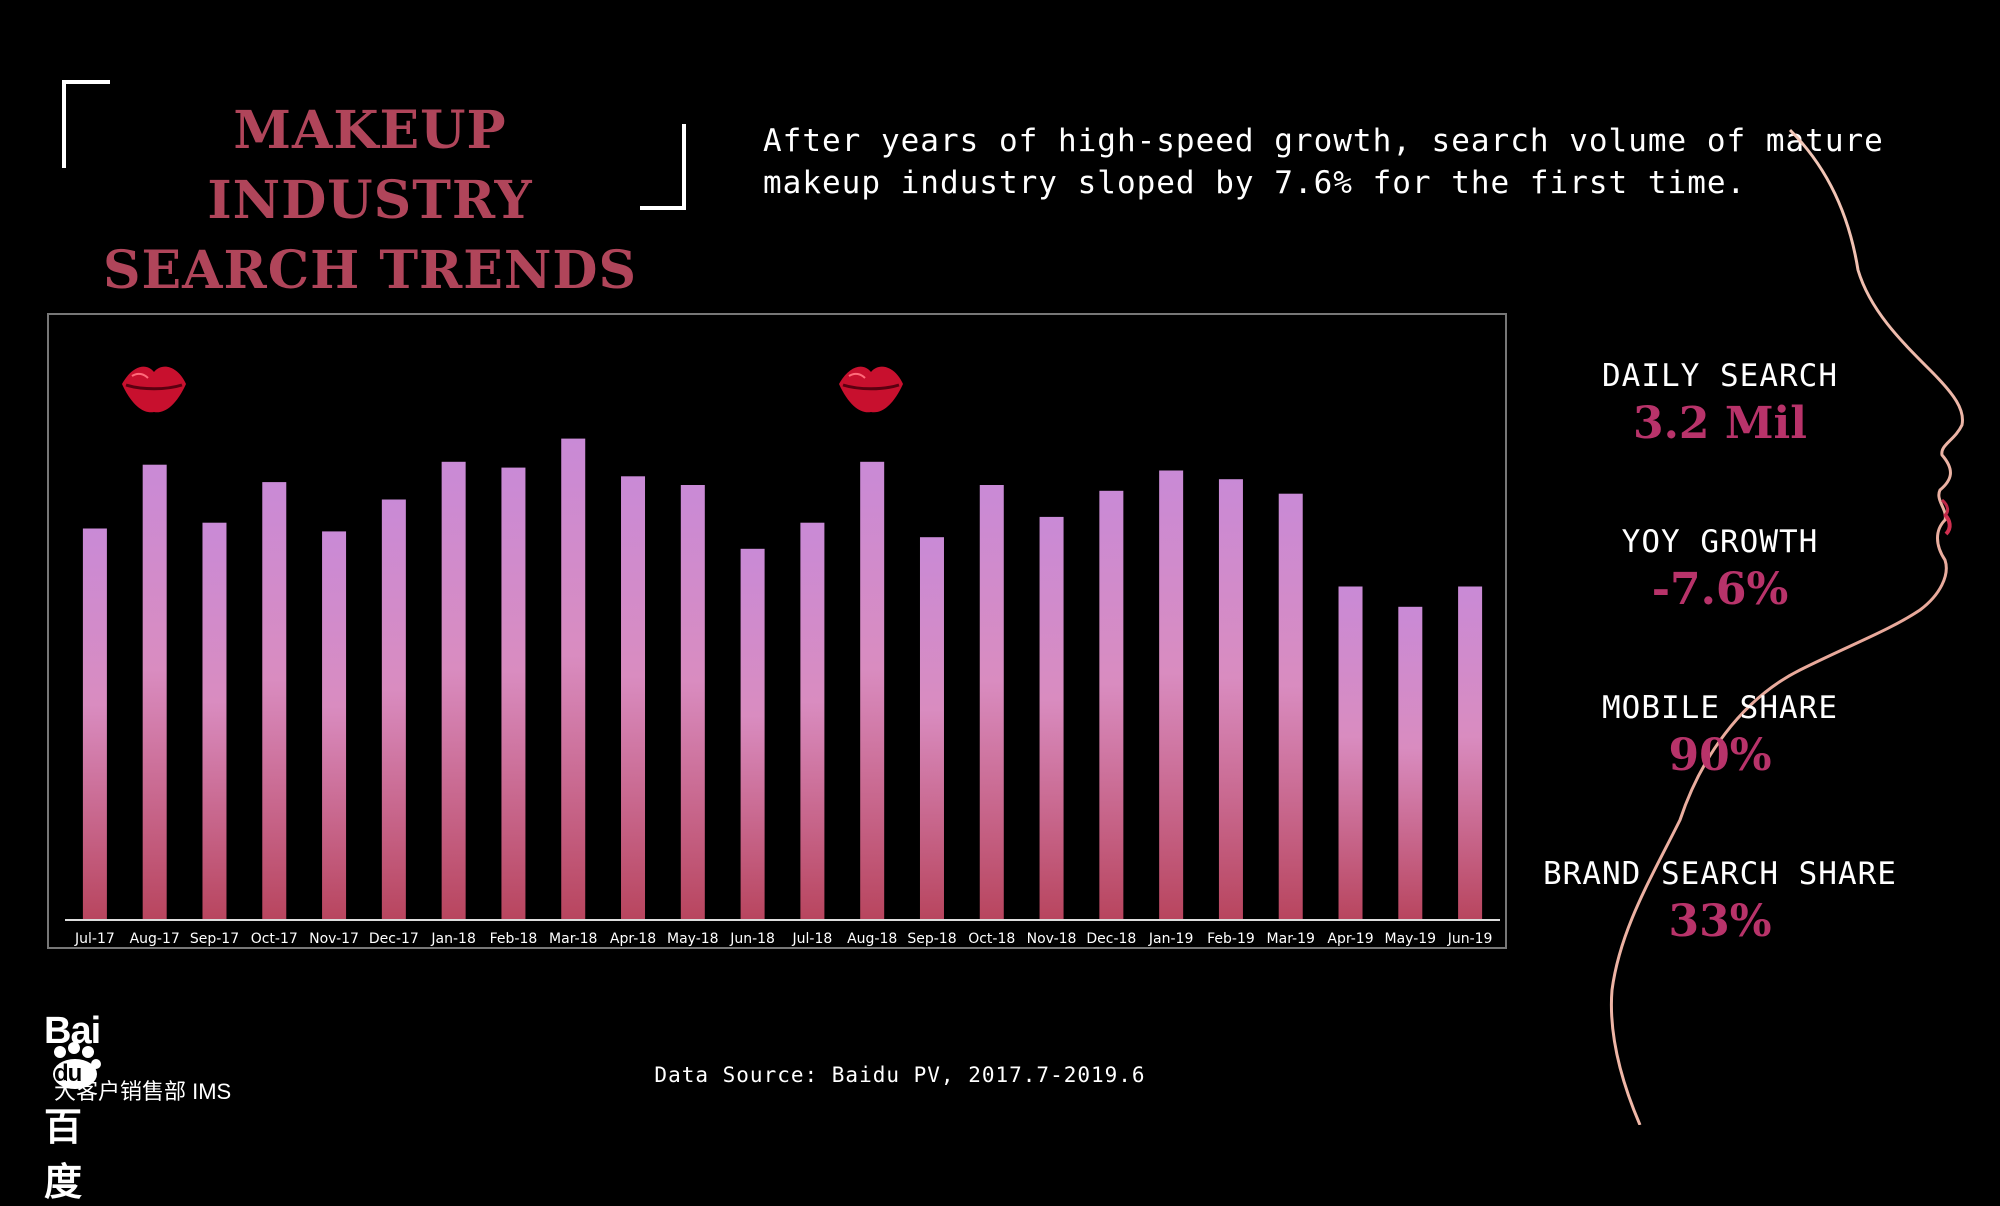  I want to click on x-tick-label: Nov-17, so click(334, 939).